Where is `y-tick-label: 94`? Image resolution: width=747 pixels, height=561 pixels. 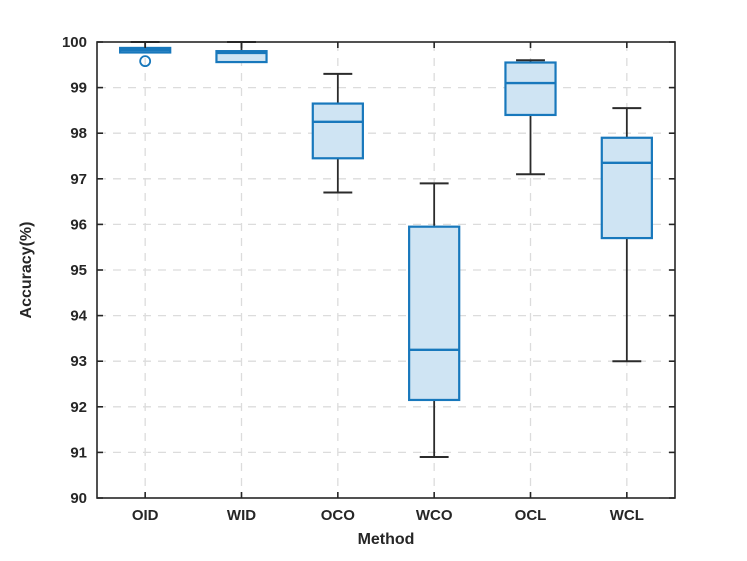 y-tick-label: 94 is located at coordinates (78, 316).